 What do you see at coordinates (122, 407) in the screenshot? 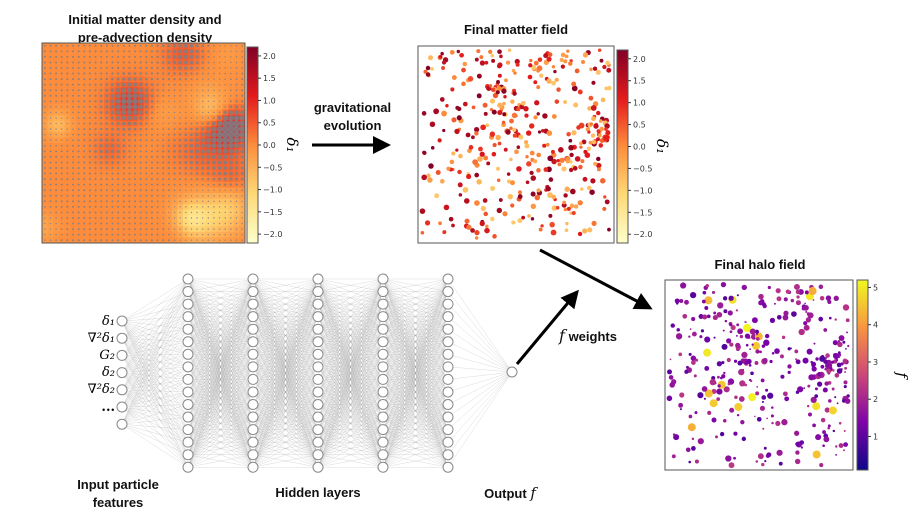
I see `input-node` at bounding box center [122, 407].